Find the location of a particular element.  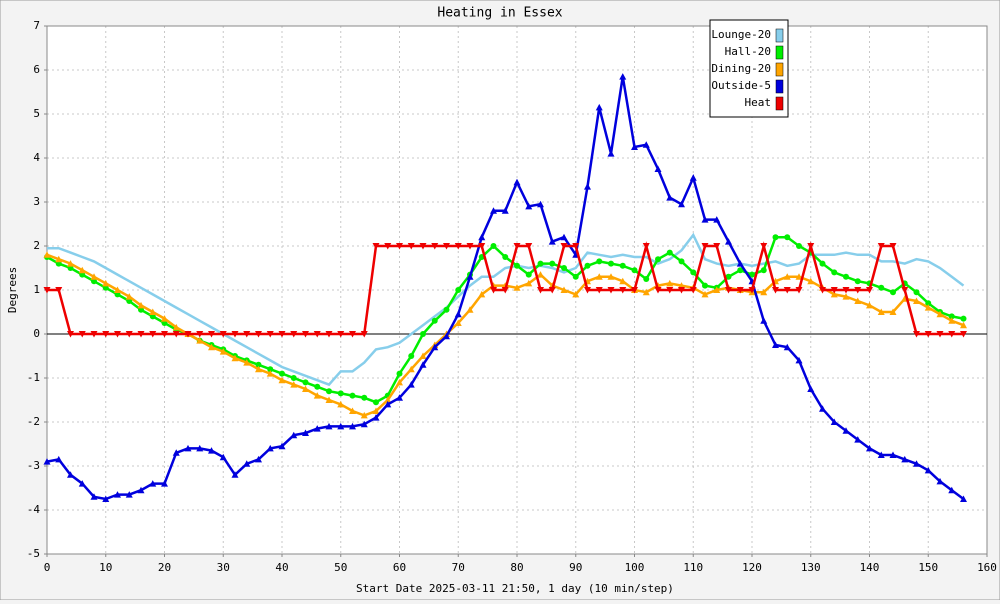

x-tick-label: 10 is located at coordinates (105, 567).